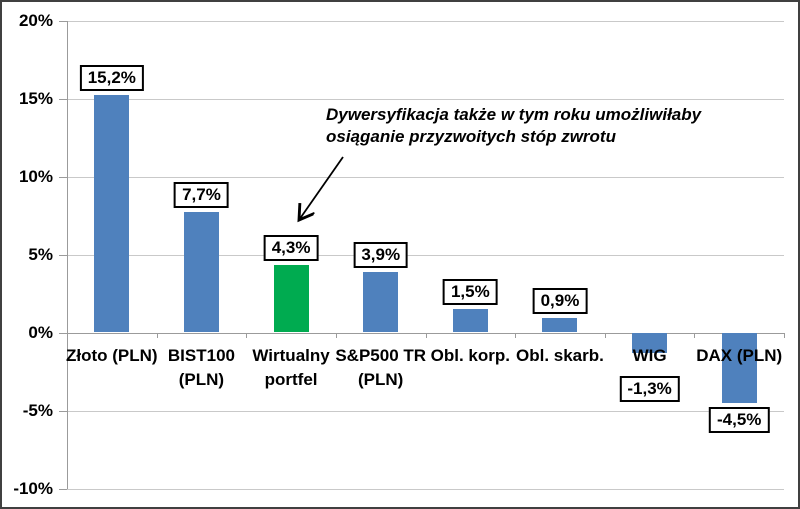 This screenshot has width=800, height=509. Describe the element at coordinates (201, 272) in the screenshot. I see `bar-bist100-pln` at that location.